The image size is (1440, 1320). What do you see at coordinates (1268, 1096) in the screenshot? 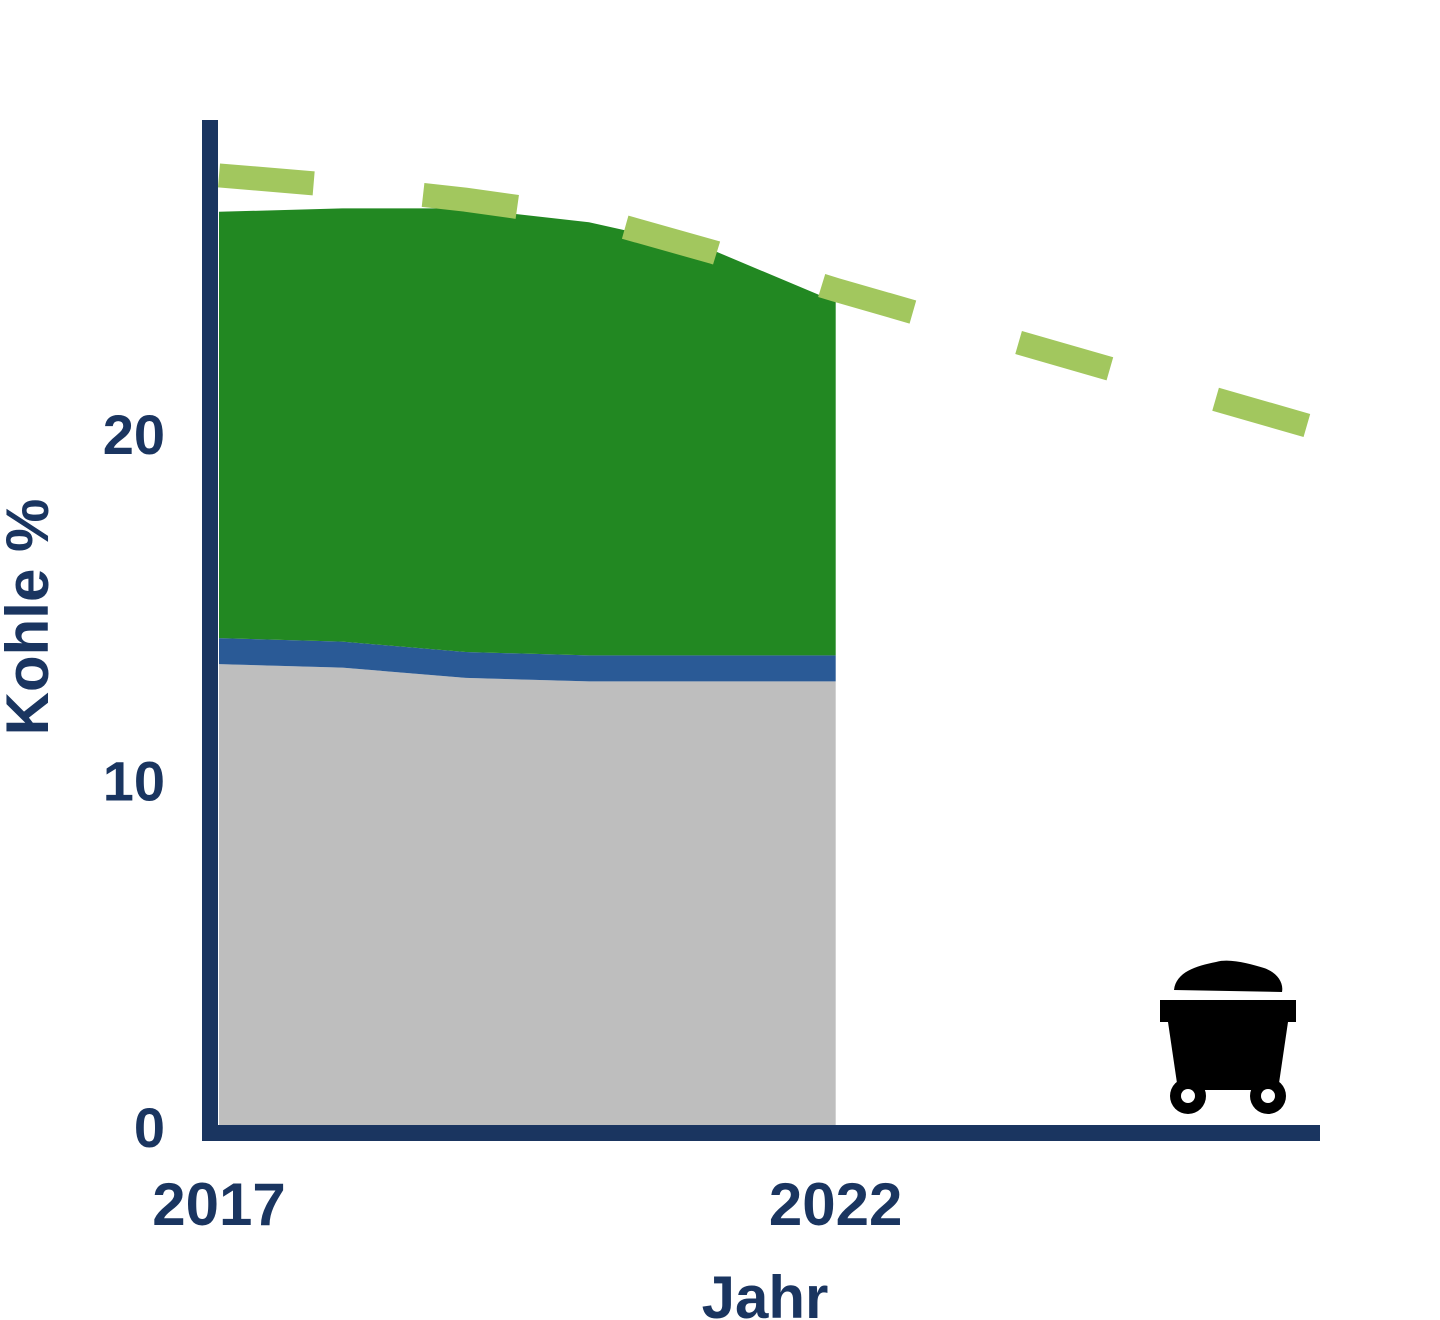
I see `cart-wheel-right-hub` at bounding box center [1268, 1096].